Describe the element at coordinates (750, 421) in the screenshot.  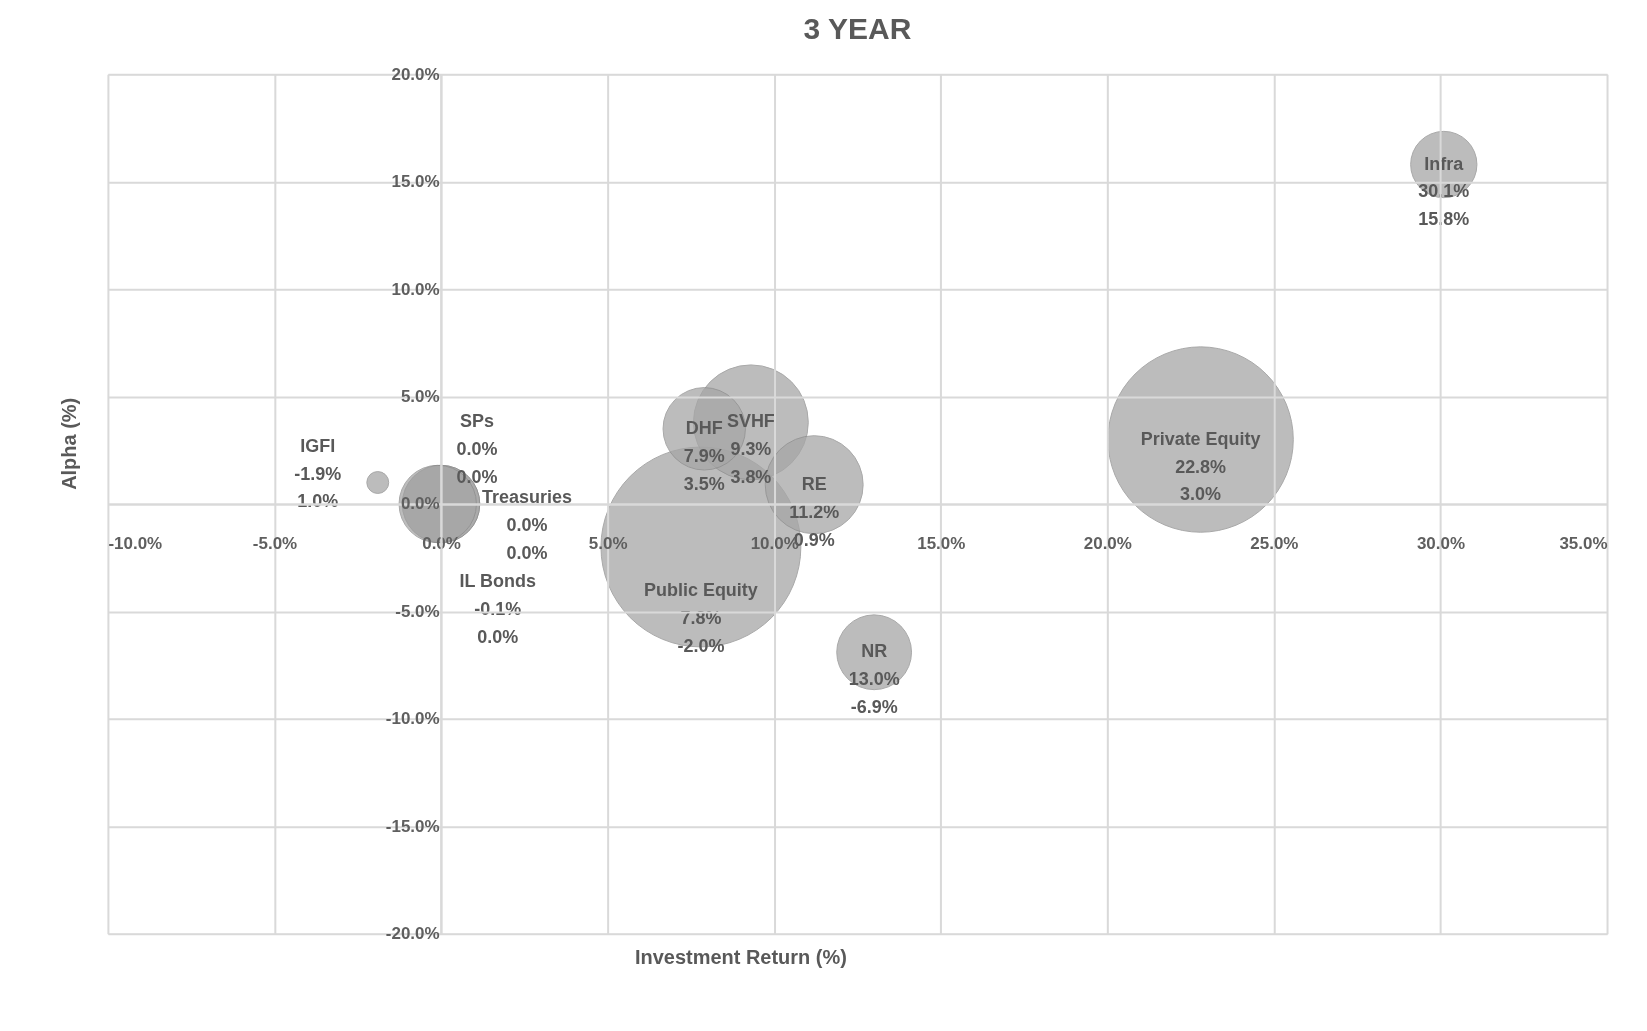
I see `series-label: SVHF` at that location.